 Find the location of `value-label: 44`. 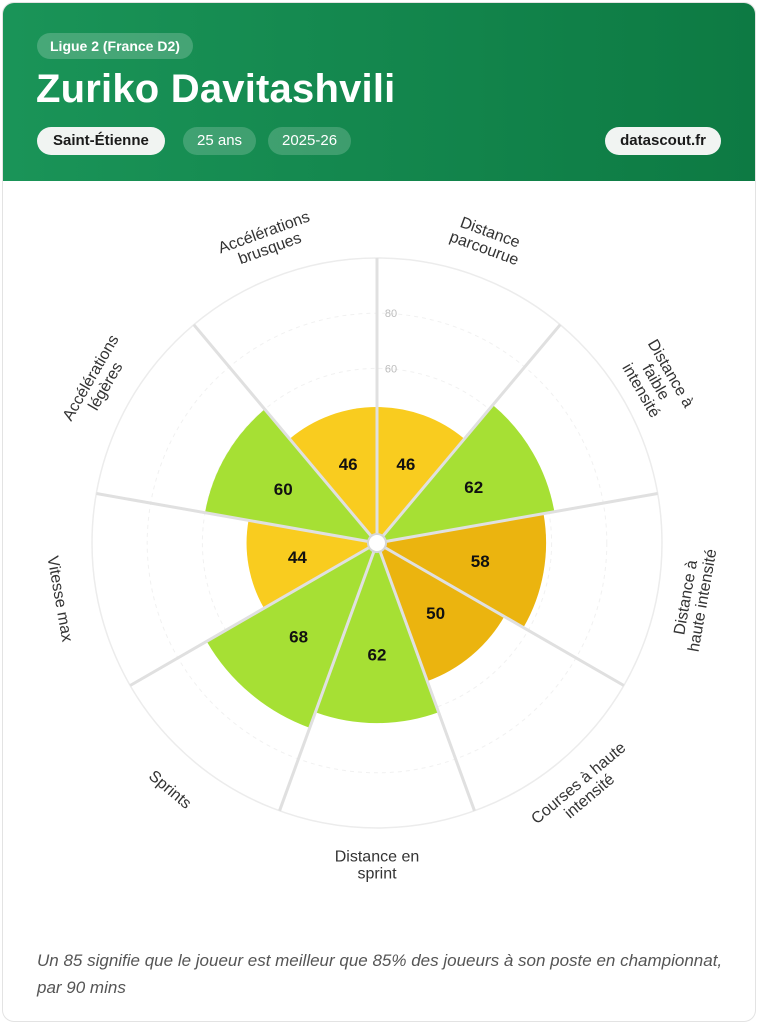

value-label: 44 is located at coordinates (297, 557).